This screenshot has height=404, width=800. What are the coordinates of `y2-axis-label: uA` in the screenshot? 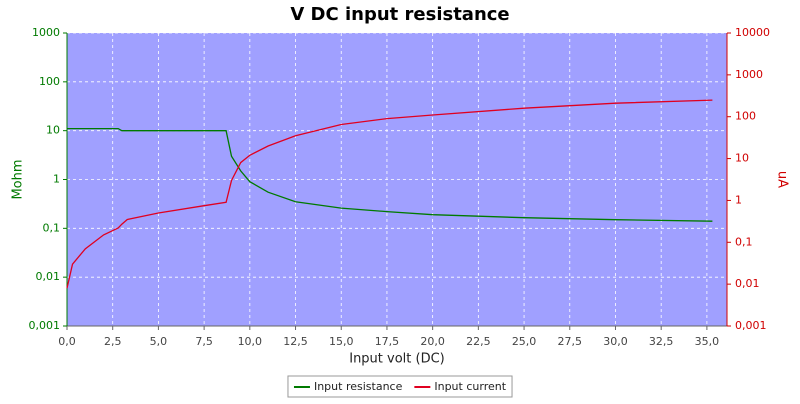 It's located at (782, 179).